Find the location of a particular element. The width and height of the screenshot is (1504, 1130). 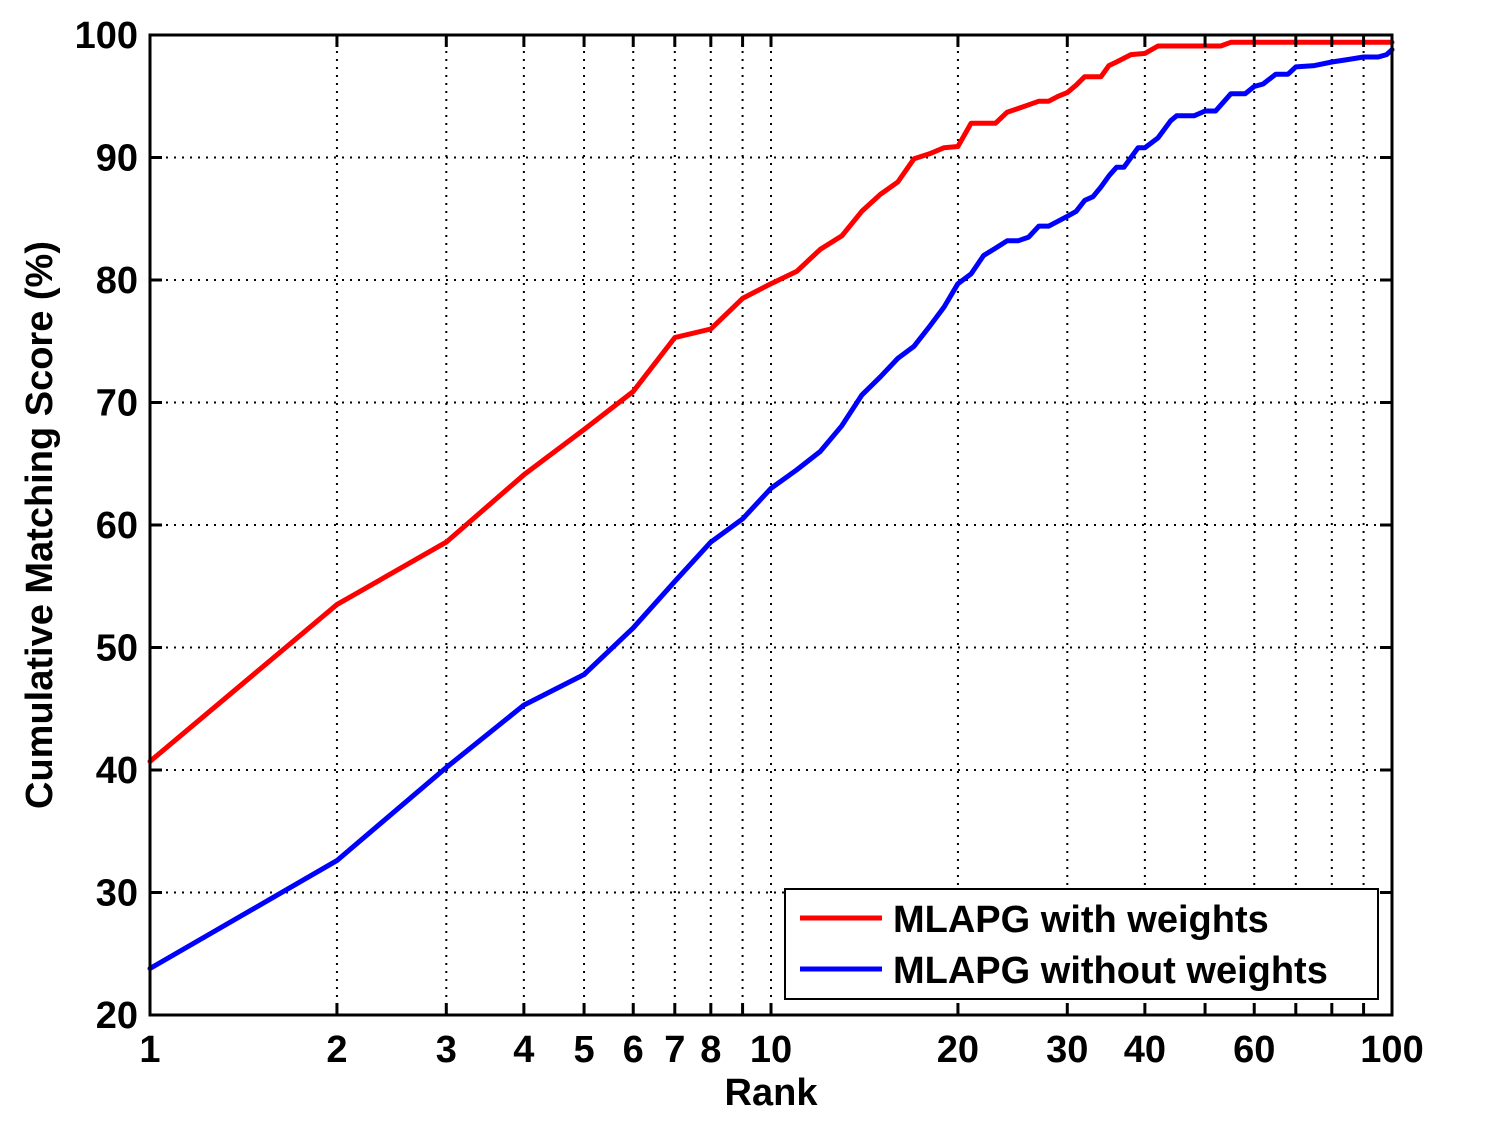

legend: MLAPG with weights MLAPG without weights is located at coordinates (1081, 944).